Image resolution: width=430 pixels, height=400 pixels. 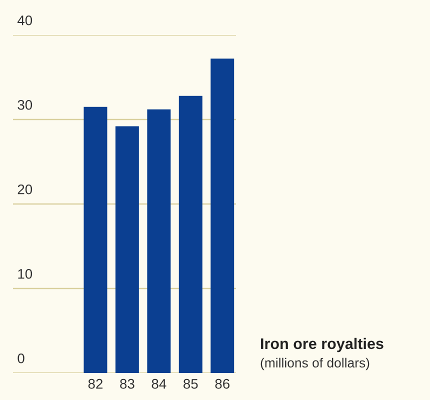 What do you see at coordinates (159, 383) in the screenshot?
I see `x-tick-label: 84` at bounding box center [159, 383].